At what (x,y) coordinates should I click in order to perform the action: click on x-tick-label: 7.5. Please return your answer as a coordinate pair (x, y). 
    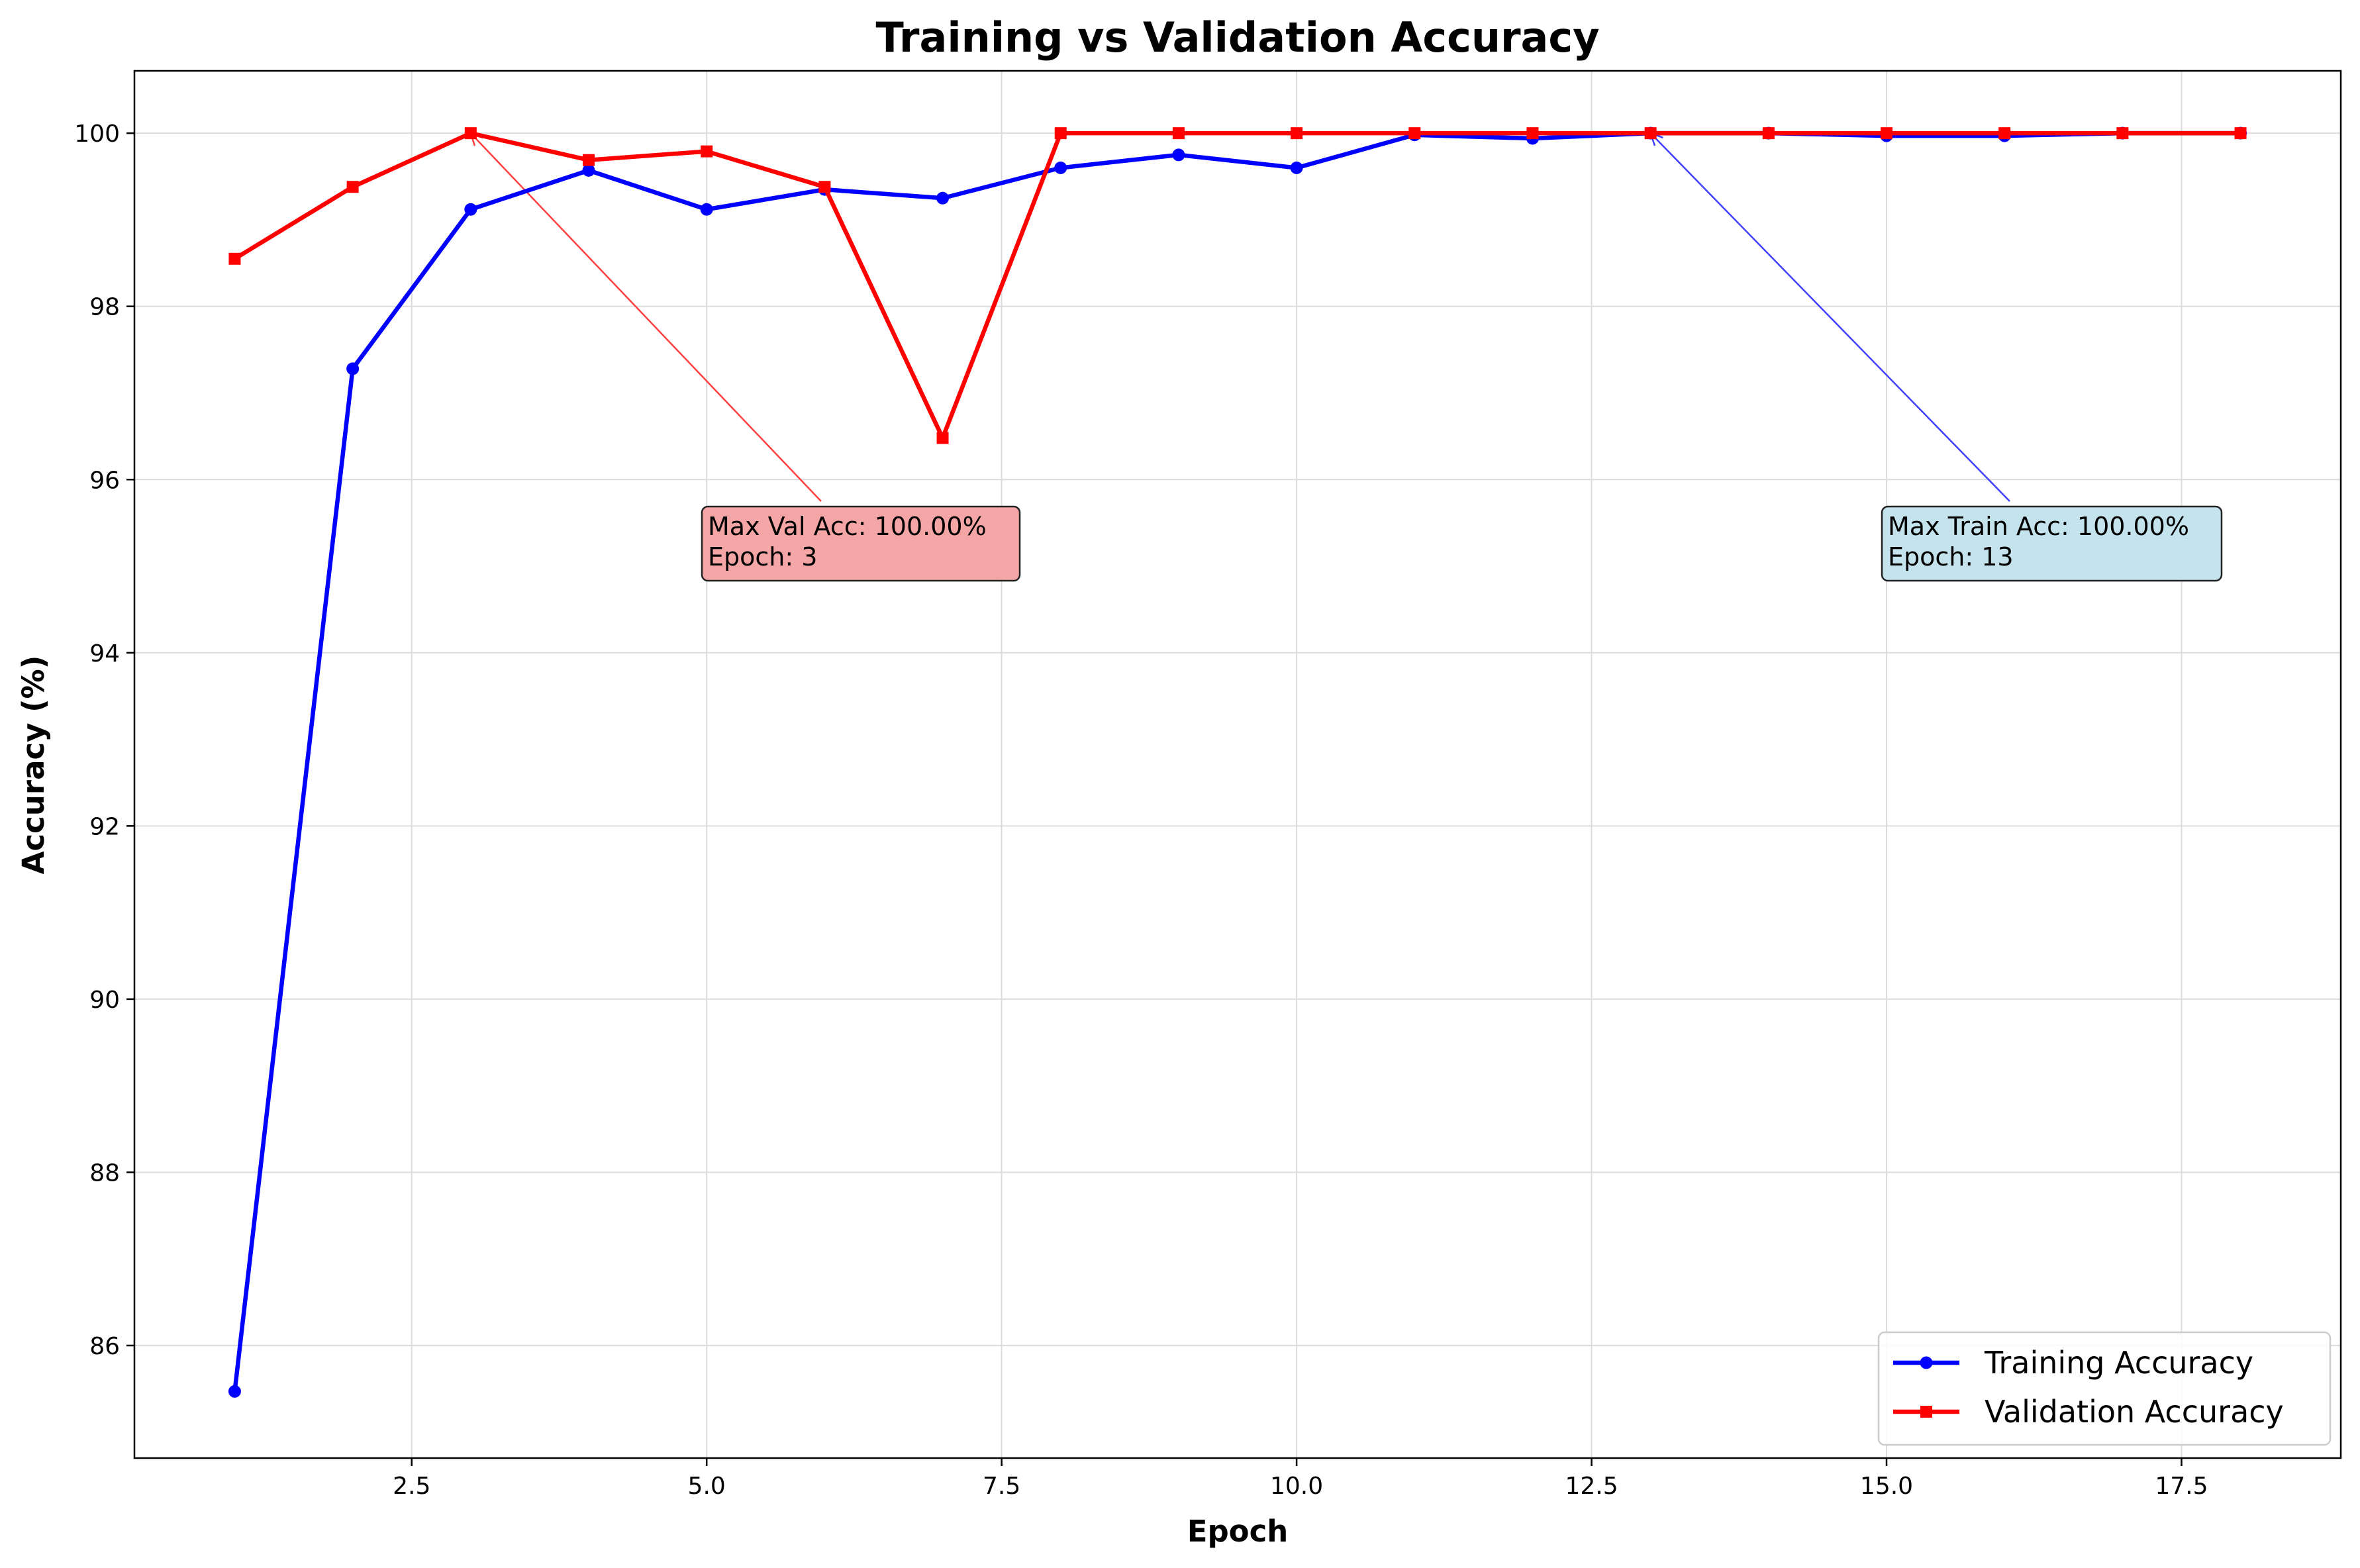
    Looking at the image, I should click on (1001, 1486).